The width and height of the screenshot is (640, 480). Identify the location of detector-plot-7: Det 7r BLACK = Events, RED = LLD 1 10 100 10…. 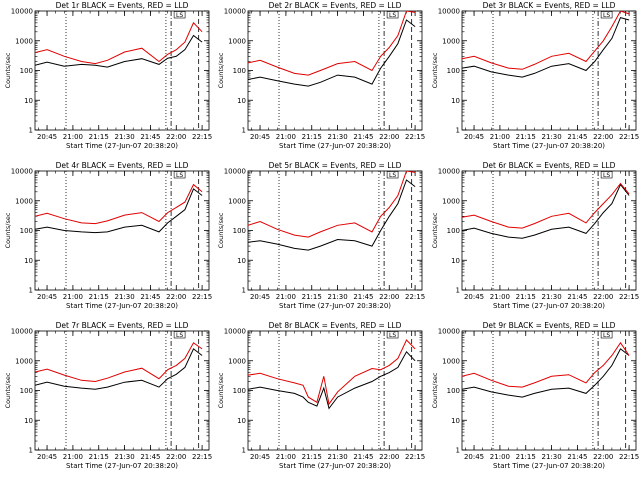
(108, 395).